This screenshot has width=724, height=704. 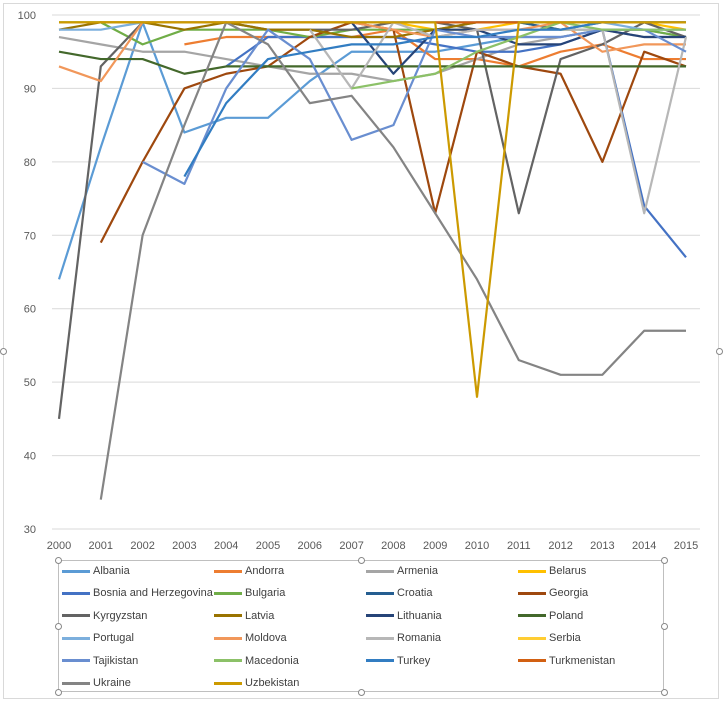 I want to click on x-tick-label: 2004, so click(x=226, y=546).